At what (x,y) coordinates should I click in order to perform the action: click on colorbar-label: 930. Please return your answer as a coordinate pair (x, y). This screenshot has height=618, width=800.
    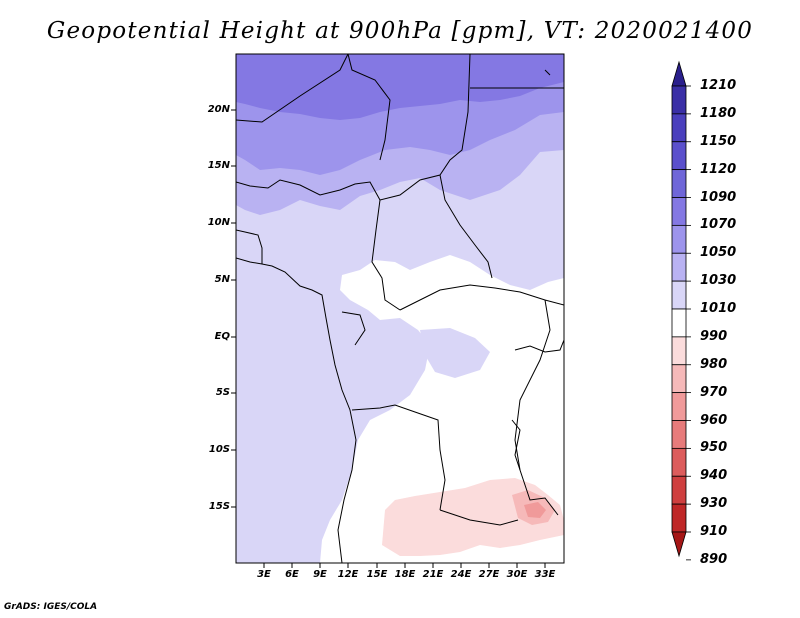
    Looking at the image, I should click on (714, 504).